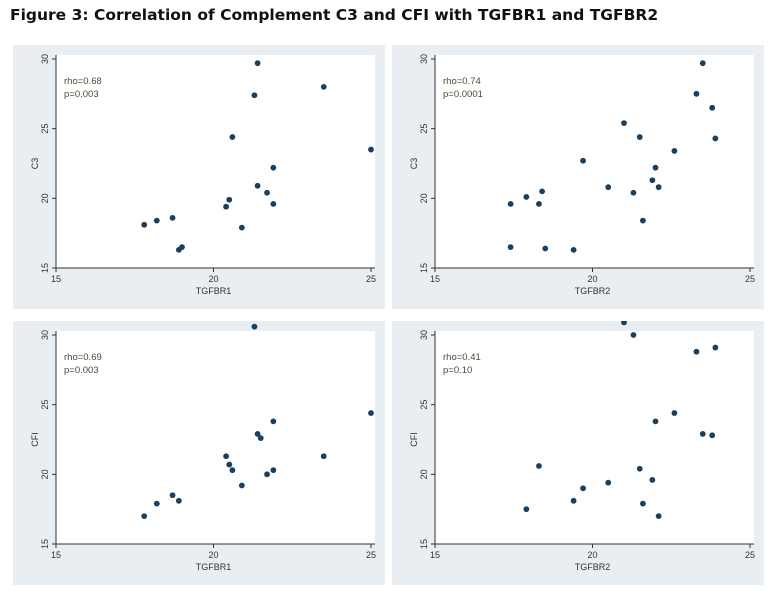 The width and height of the screenshot is (780, 605). What do you see at coordinates (462, 81) in the screenshot?
I see `rho-annotation: rho=0.74` at bounding box center [462, 81].